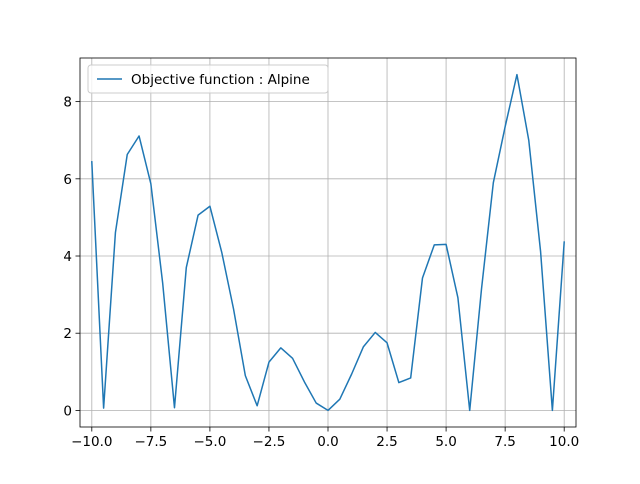 The height and width of the screenshot is (484, 640). What do you see at coordinates (67, 103) in the screenshot?
I see `y-tick-label-4: 8` at bounding box center [67, 103].